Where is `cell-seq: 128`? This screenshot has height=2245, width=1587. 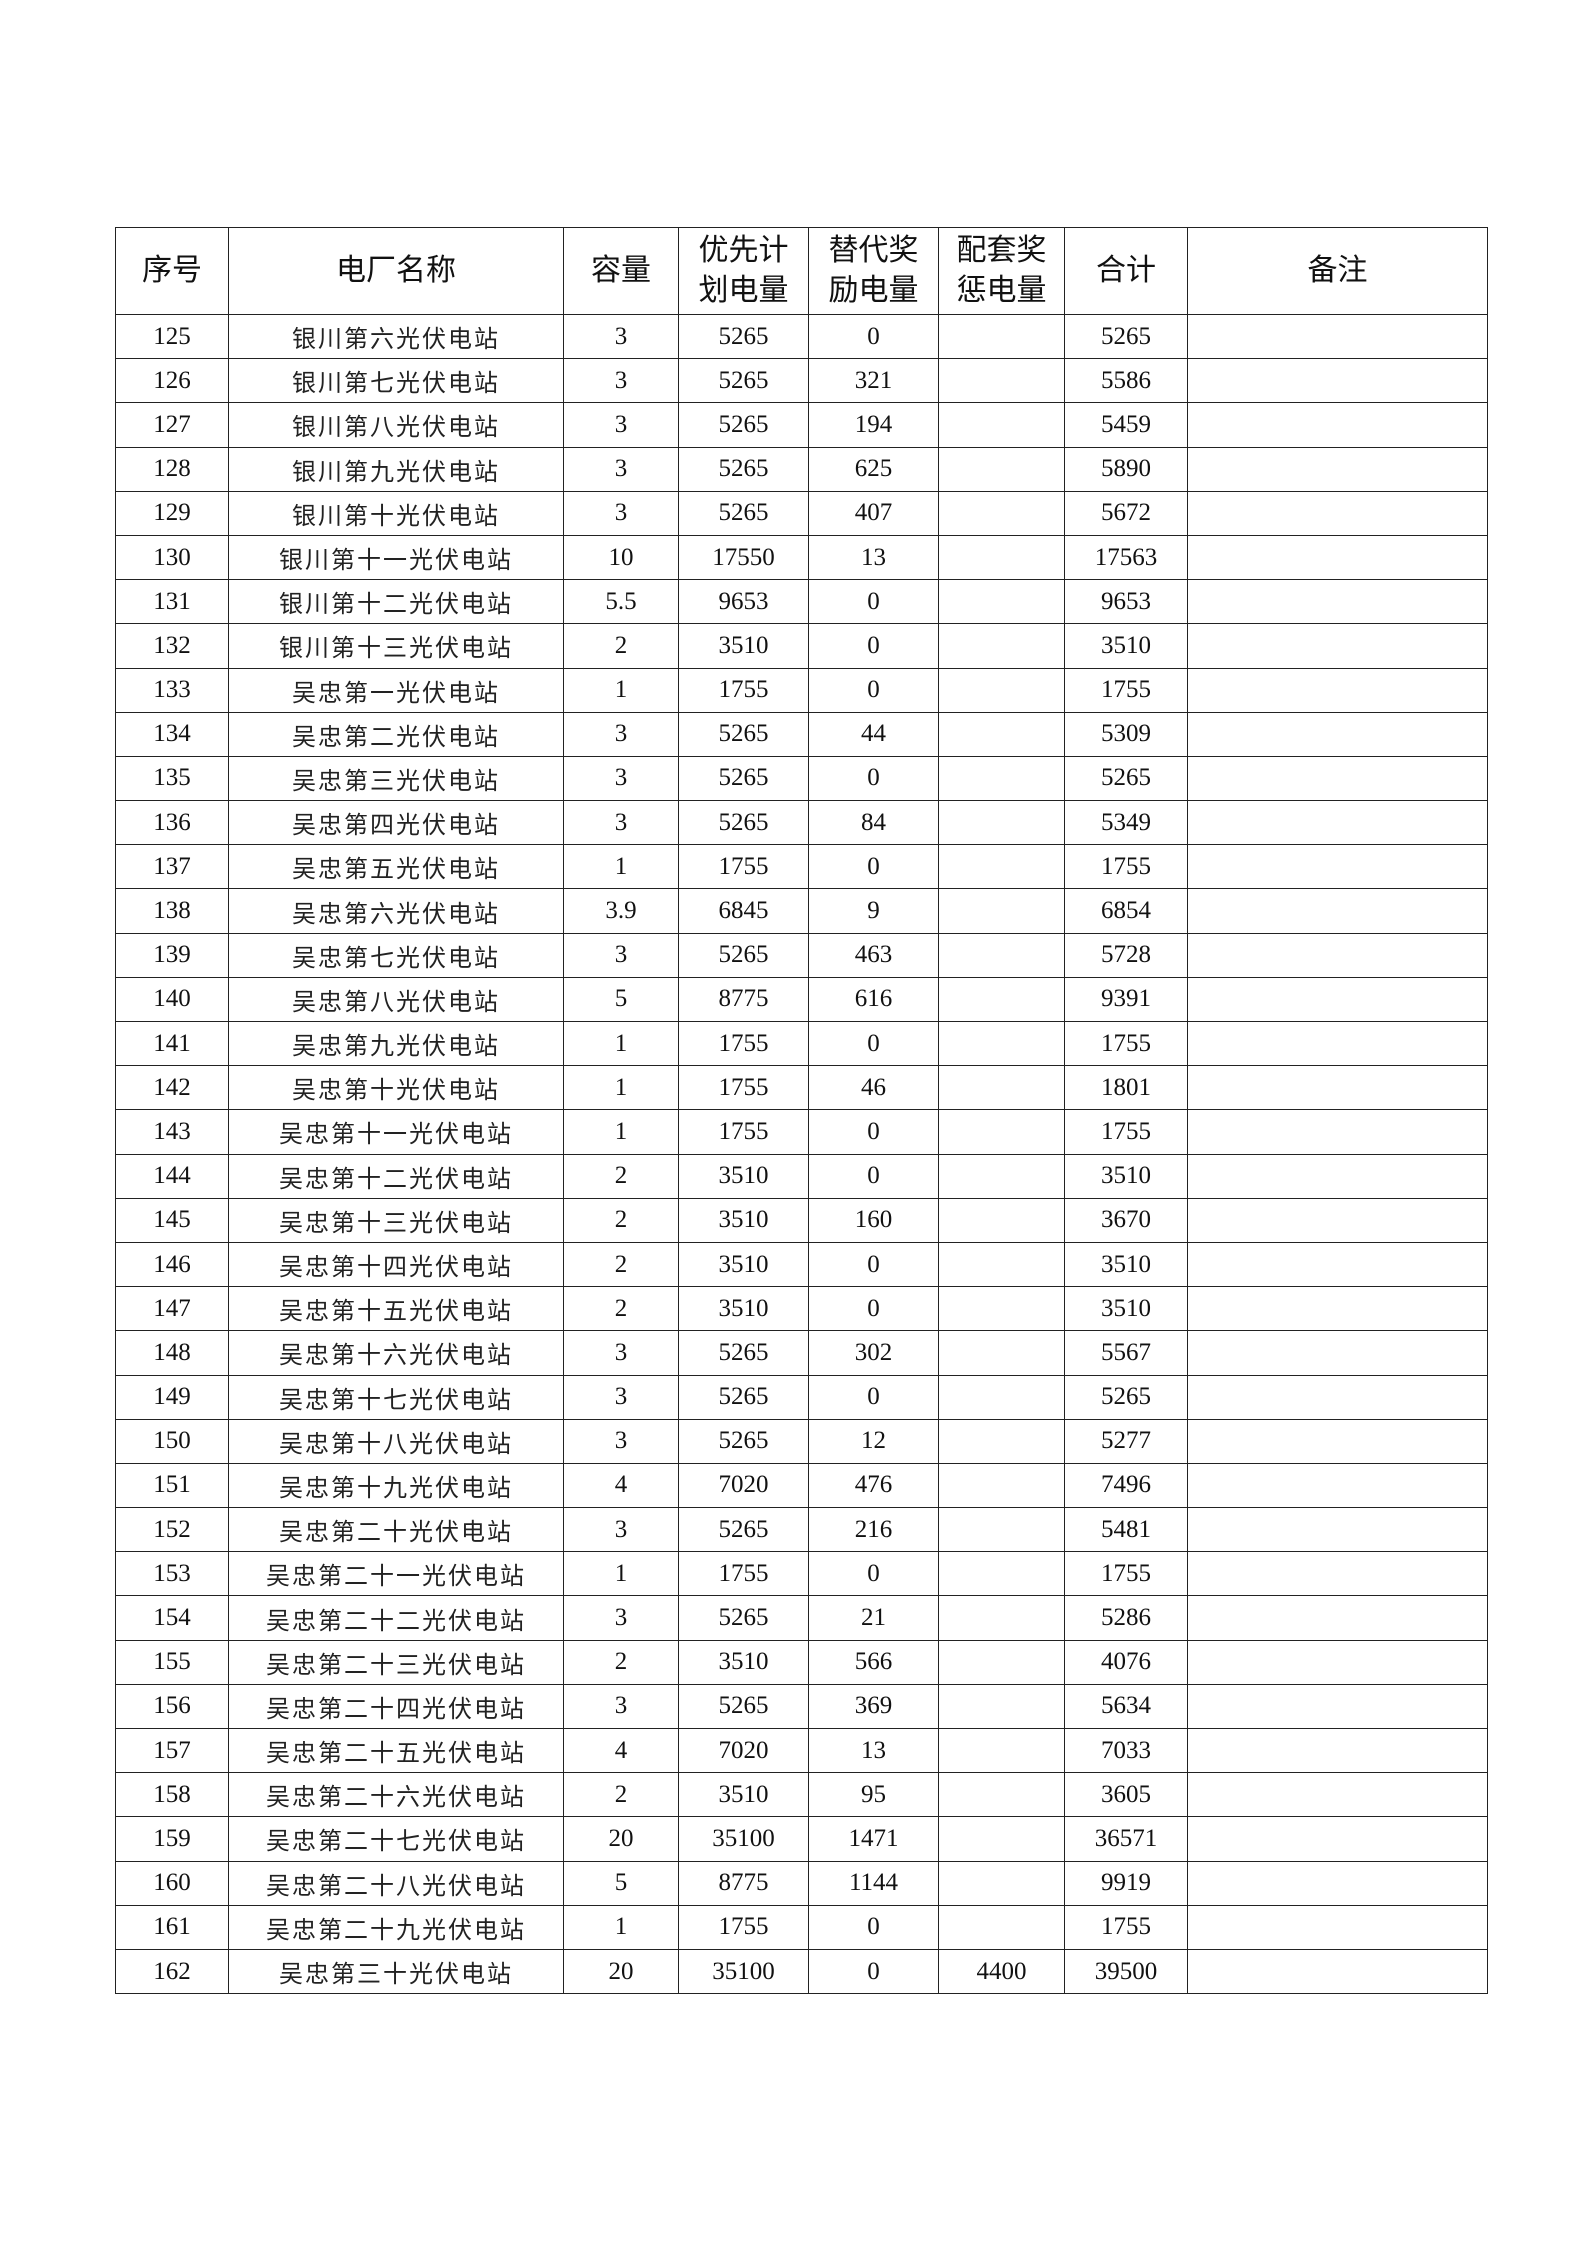
cell-seq: 128 is located at coordinates (172, 469).